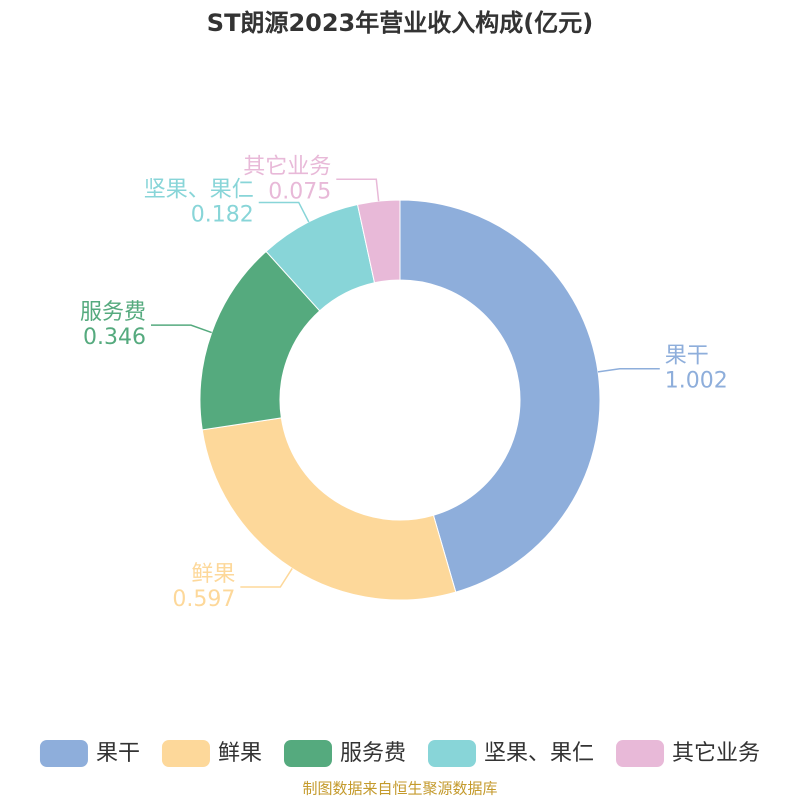 This screenshot has width=800, height=800. What do you see at coordinates (203, 599) in the screenshot?
I see `slice-value: 0.597` at bounding box center [203, 599].